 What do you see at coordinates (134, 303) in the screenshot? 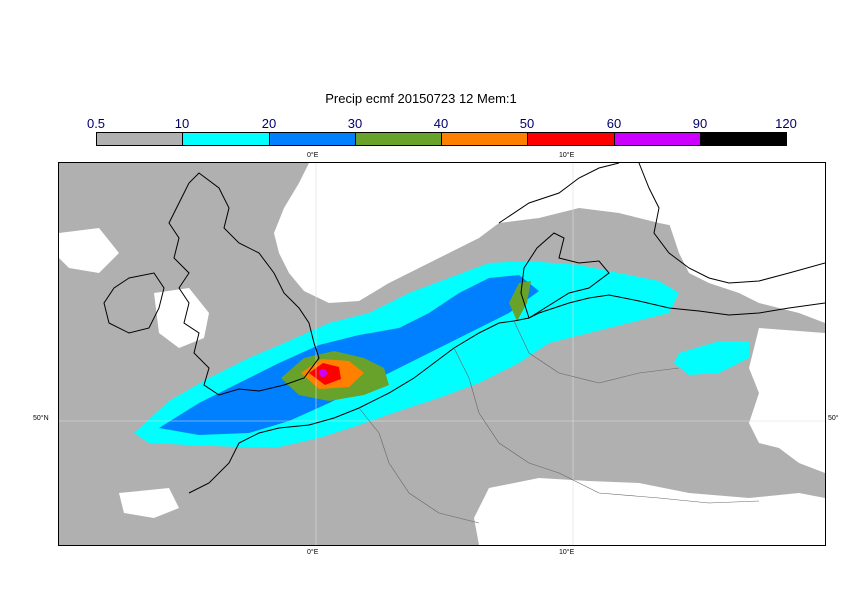
I see `coastline-ireland` at bounding box center [134, 303].